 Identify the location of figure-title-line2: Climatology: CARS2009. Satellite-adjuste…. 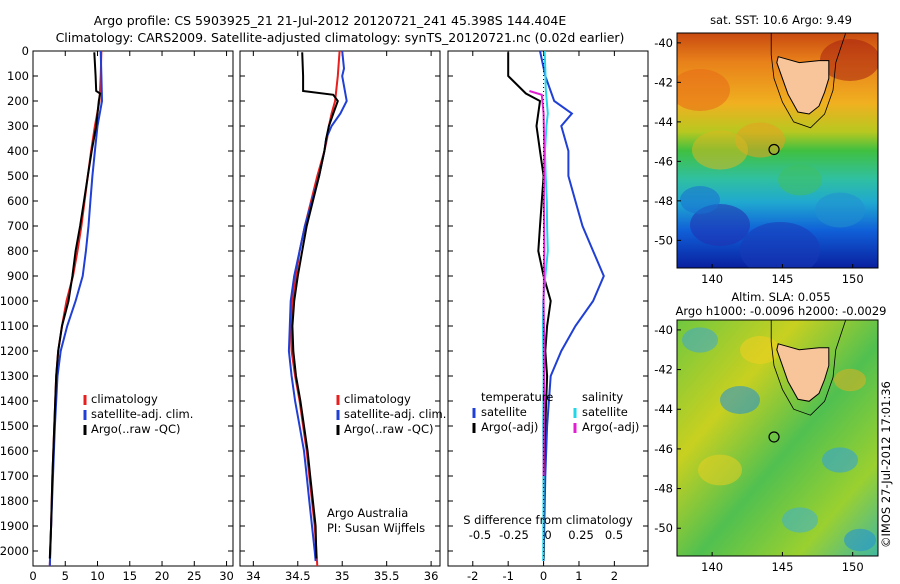
(340, 37).